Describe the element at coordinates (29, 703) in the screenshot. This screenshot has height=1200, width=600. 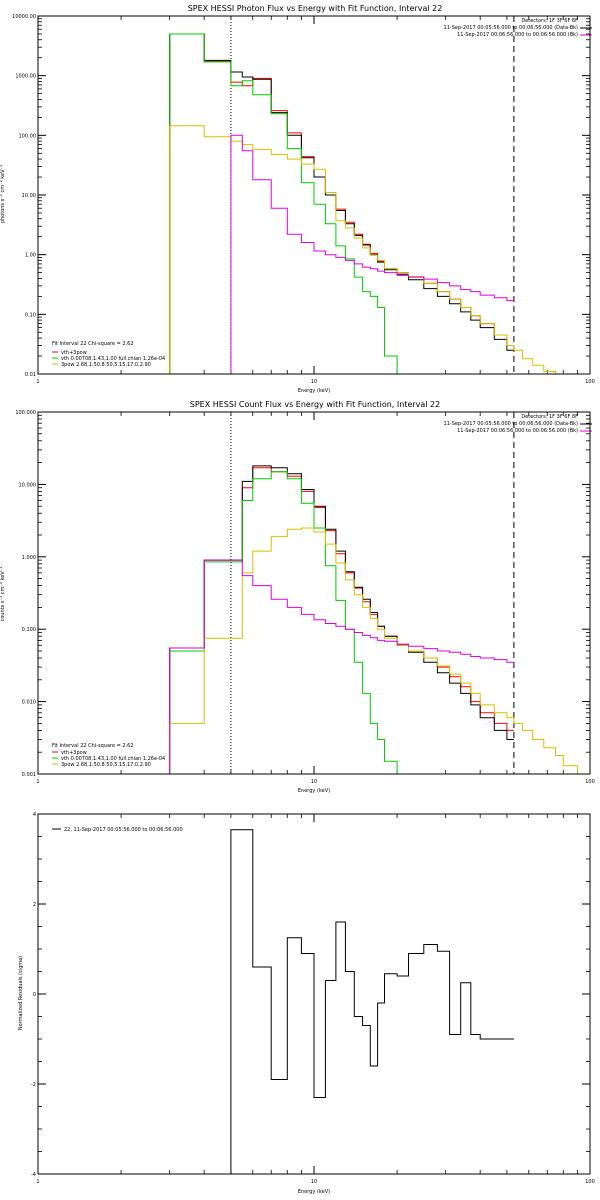
I see `y-tick-label: 0.010` at that location.